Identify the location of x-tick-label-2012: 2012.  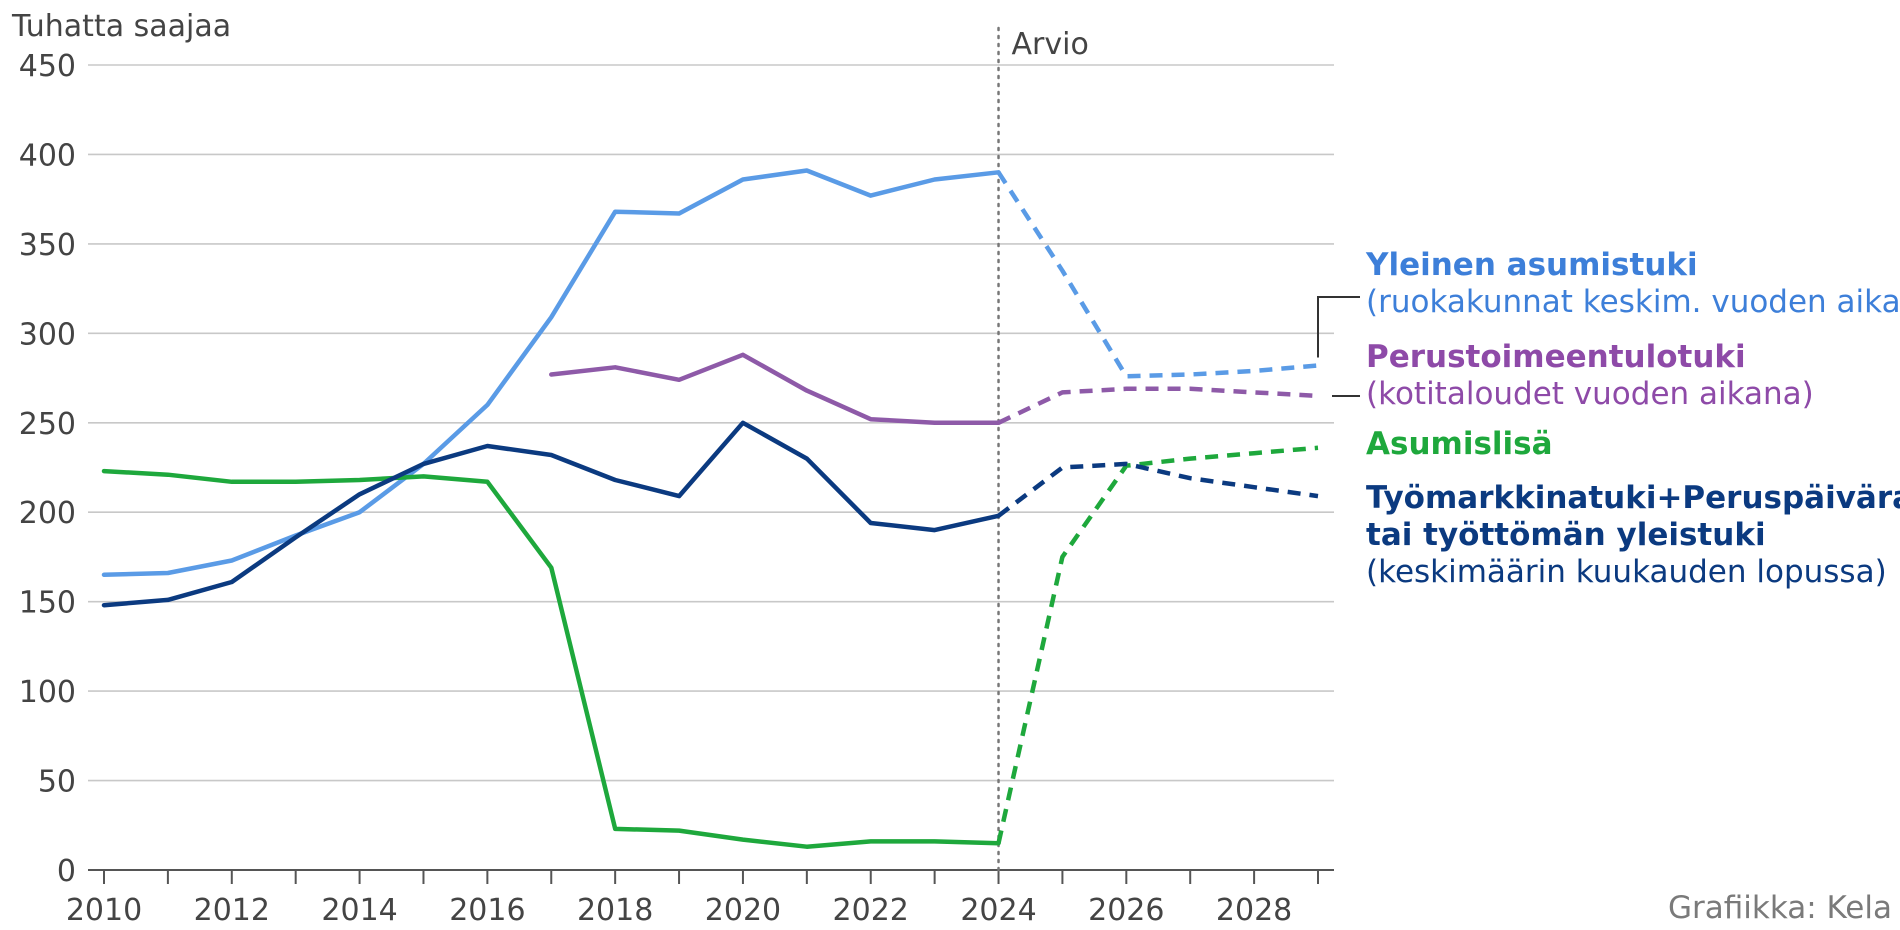
(232, 910).